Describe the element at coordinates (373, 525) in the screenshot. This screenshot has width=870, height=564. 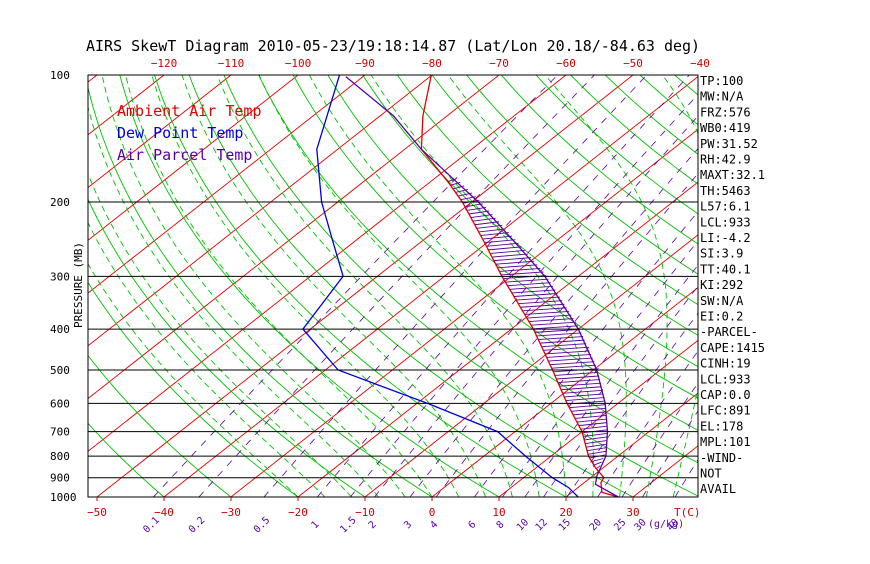
I see `mixing-ratio-label: 2` at that location.